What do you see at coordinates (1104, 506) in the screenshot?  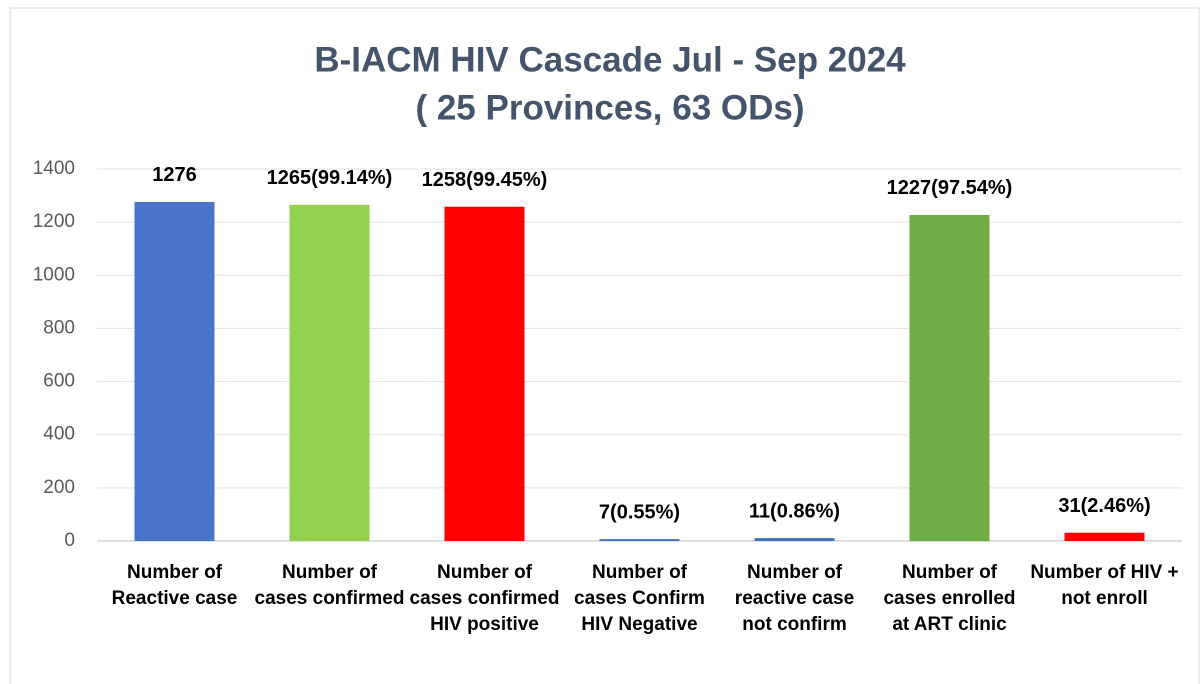 I see `value-label: 31(2.46%)` at bounding box center [1104, 506].